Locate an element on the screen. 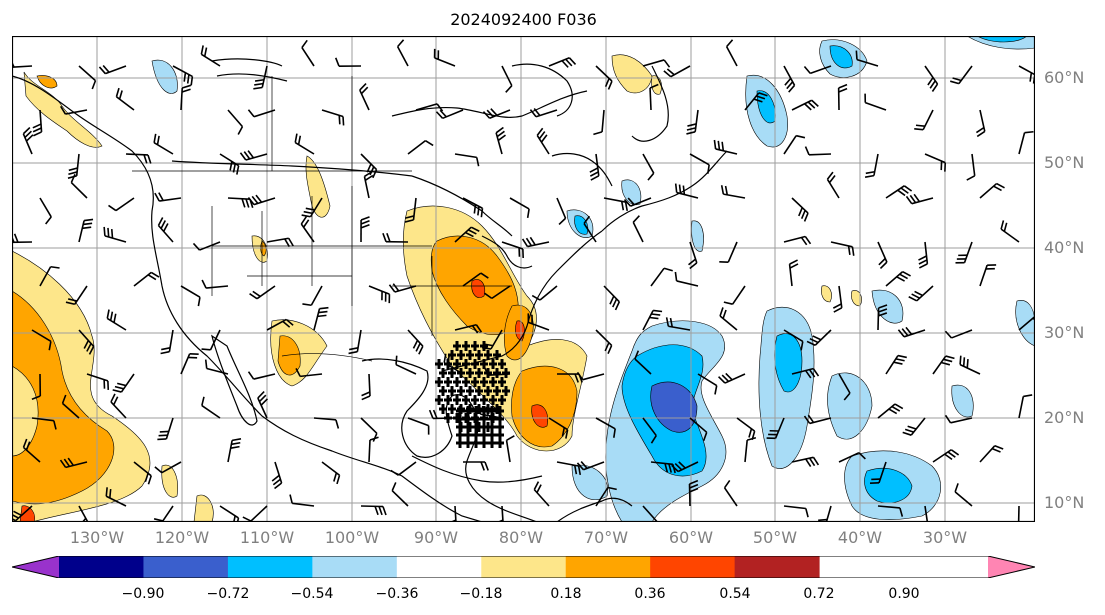  lon-label: 90°W is located at coordinates (436, 537).